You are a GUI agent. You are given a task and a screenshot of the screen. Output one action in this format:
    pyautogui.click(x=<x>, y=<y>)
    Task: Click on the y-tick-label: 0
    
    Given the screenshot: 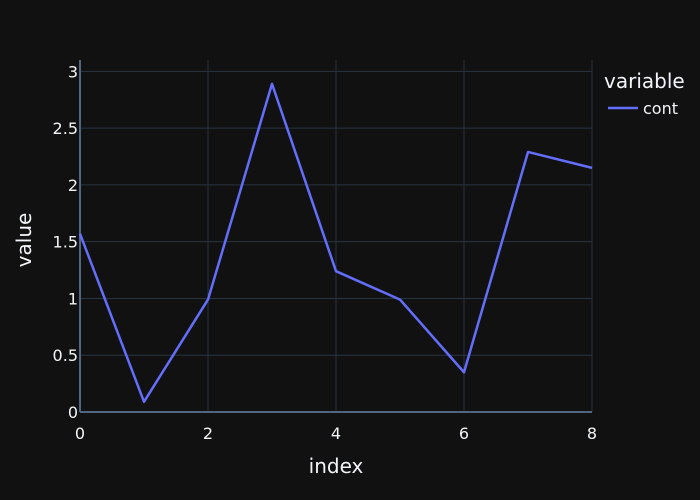 What is the action you would take?
    pyautogui.click(x=73, y=412)
    